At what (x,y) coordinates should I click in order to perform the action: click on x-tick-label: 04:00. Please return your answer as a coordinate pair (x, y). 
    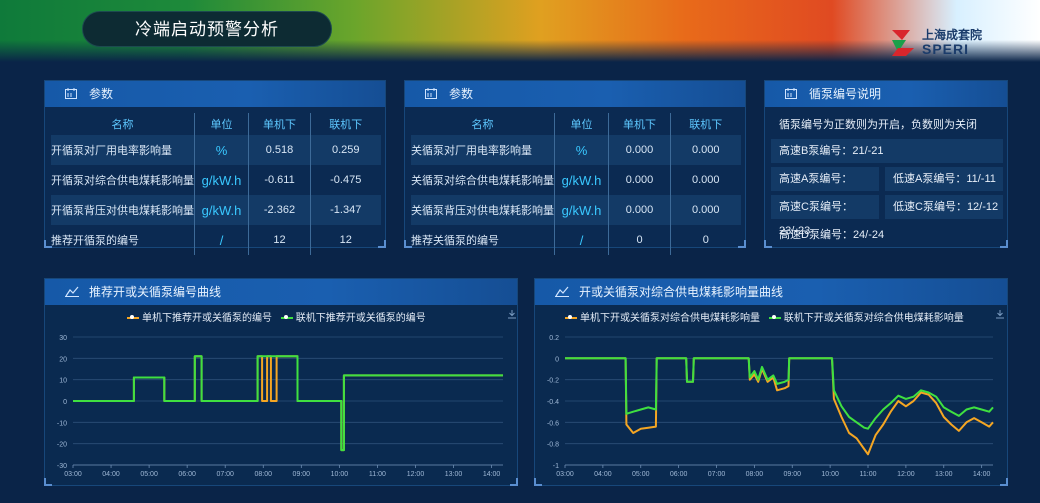
    Looking at the image, I should click on (603, 474).